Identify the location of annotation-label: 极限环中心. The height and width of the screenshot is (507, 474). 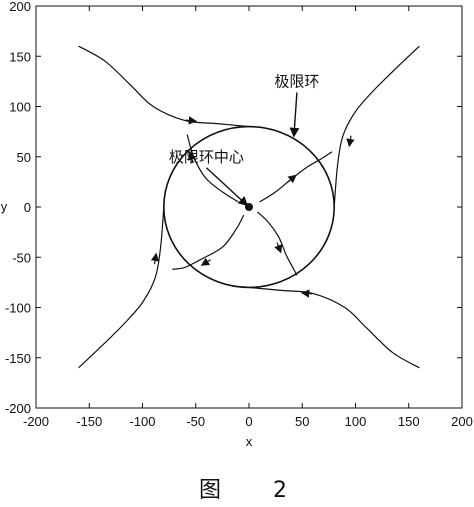
(206, 157).